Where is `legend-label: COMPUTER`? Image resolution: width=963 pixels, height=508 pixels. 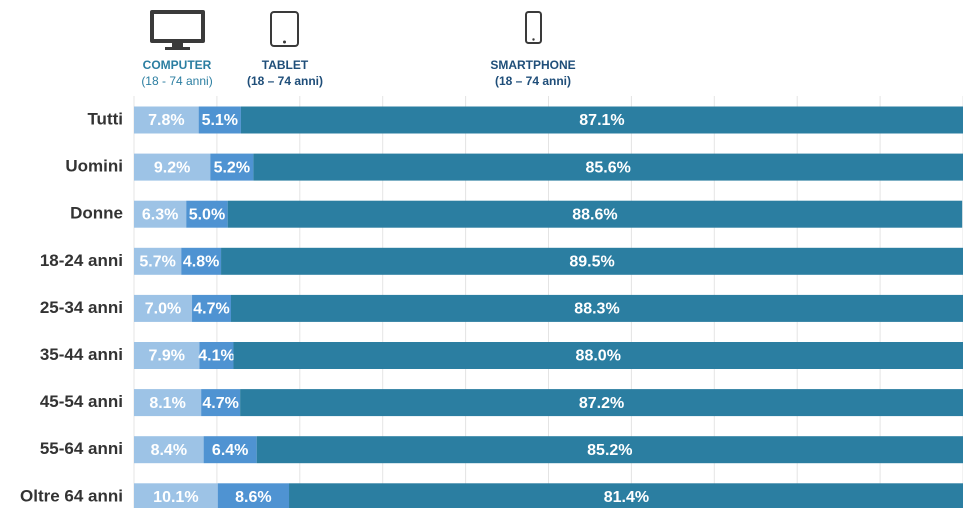 legend-label: COMPUTER is located at coordinates (177, 65).